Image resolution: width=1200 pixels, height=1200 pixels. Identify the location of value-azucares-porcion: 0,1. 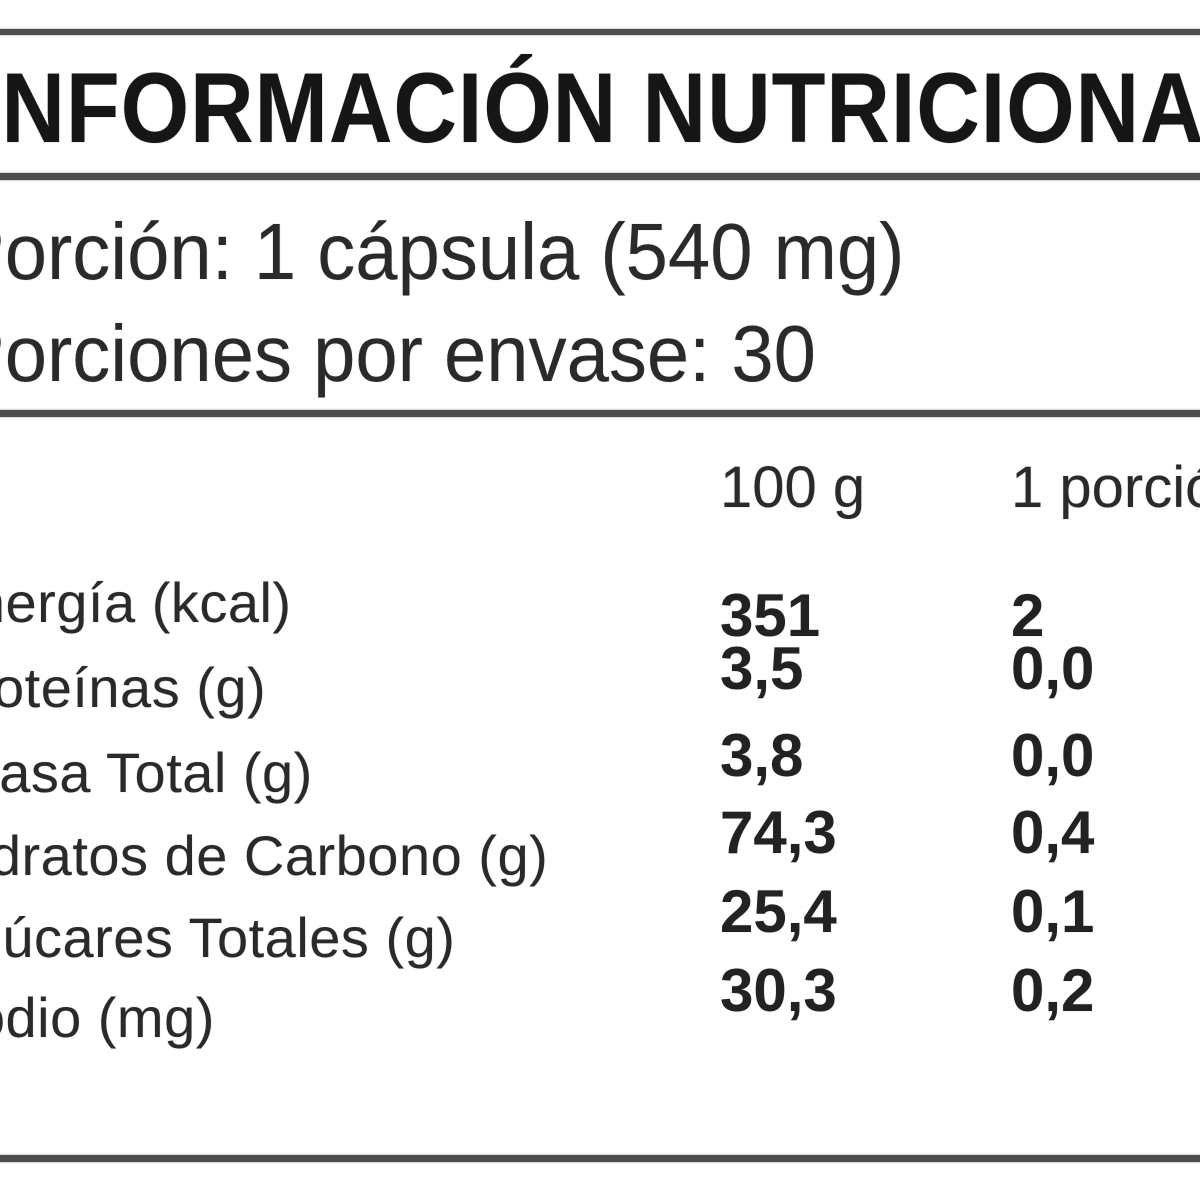
(1053, 911).